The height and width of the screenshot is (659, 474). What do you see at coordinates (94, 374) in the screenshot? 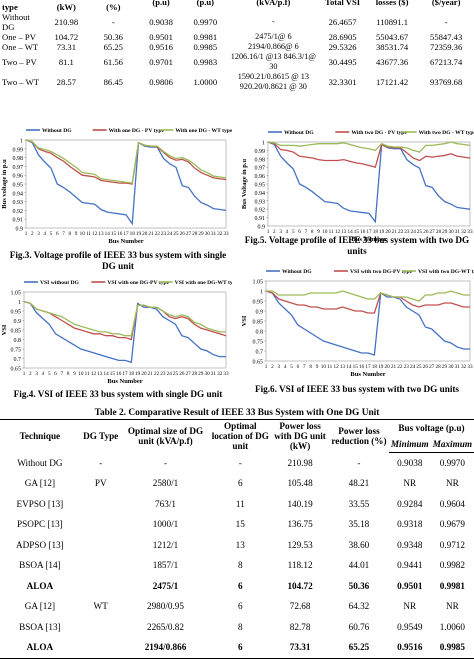
I see `x-tick-label: 12` at bounding box center [94, 374].